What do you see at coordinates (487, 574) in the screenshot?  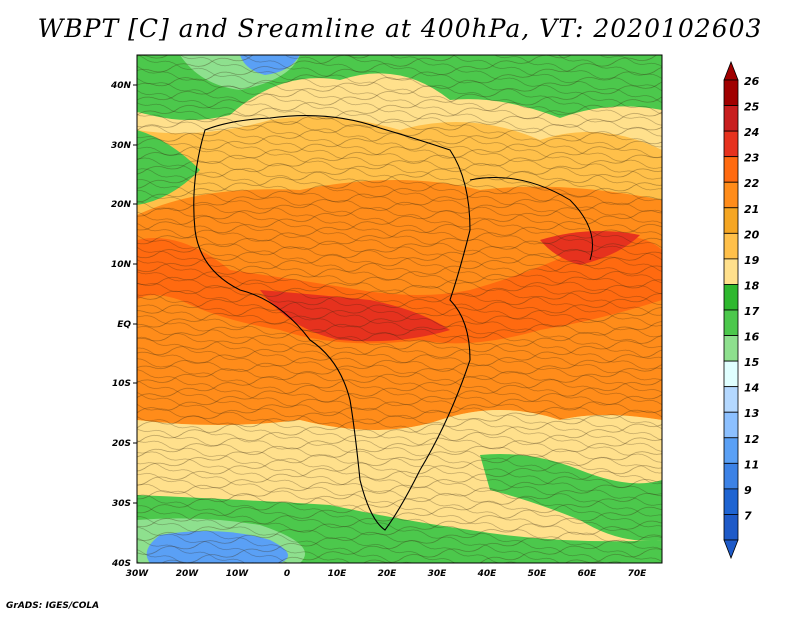 I see `lon-label: 40E` at bounding box center [487, 574].